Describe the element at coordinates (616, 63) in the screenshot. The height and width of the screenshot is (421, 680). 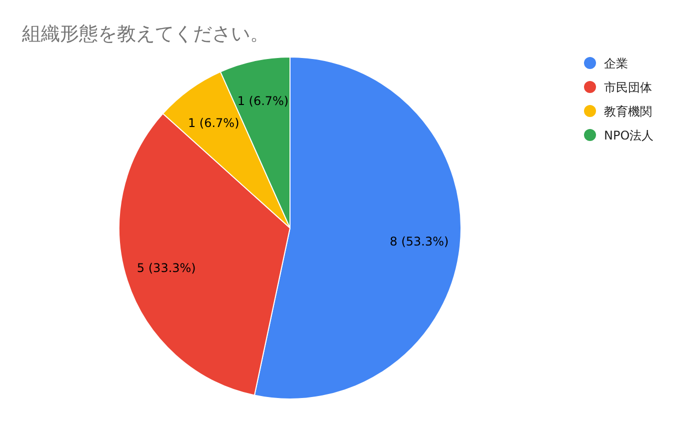
I see `legend-label: 企業` at that location.